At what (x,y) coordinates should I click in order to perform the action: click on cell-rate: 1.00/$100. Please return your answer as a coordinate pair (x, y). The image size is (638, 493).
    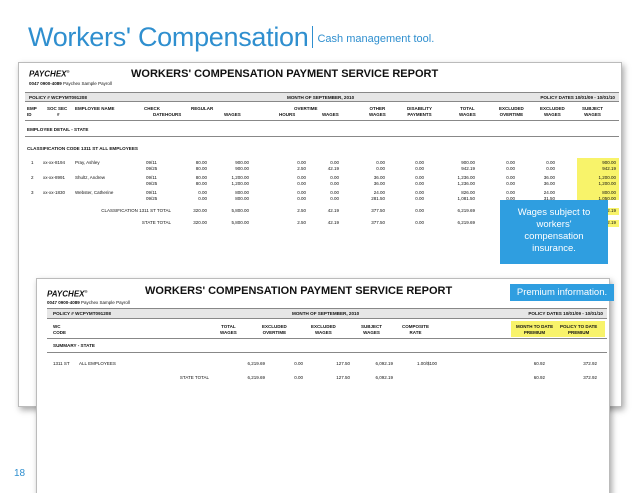
    Looking at the image, I should click on (426, 363).